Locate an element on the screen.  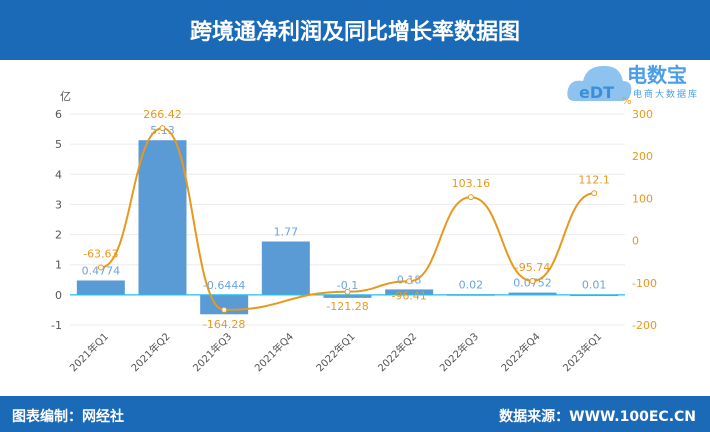
left-tick-label: 3 is located at coordinates (58, 204).